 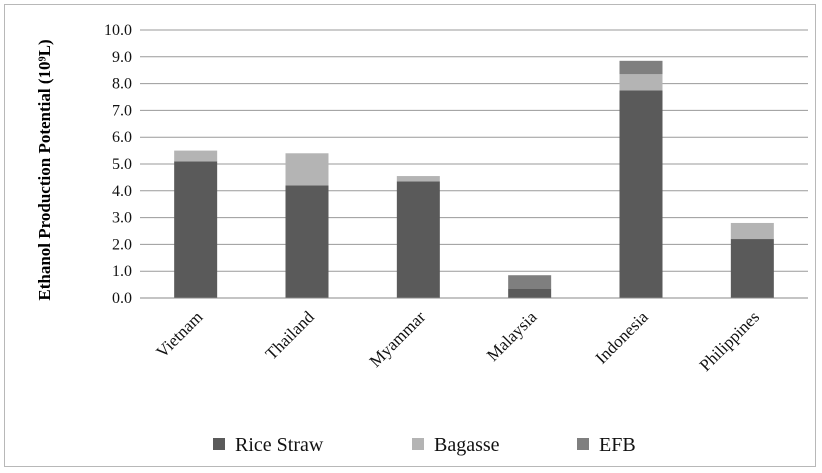 What do you see at coordinates (122, 271) in the screenshot?
I see `y-tick-label: 1.0` at bounding box center [122, 271].